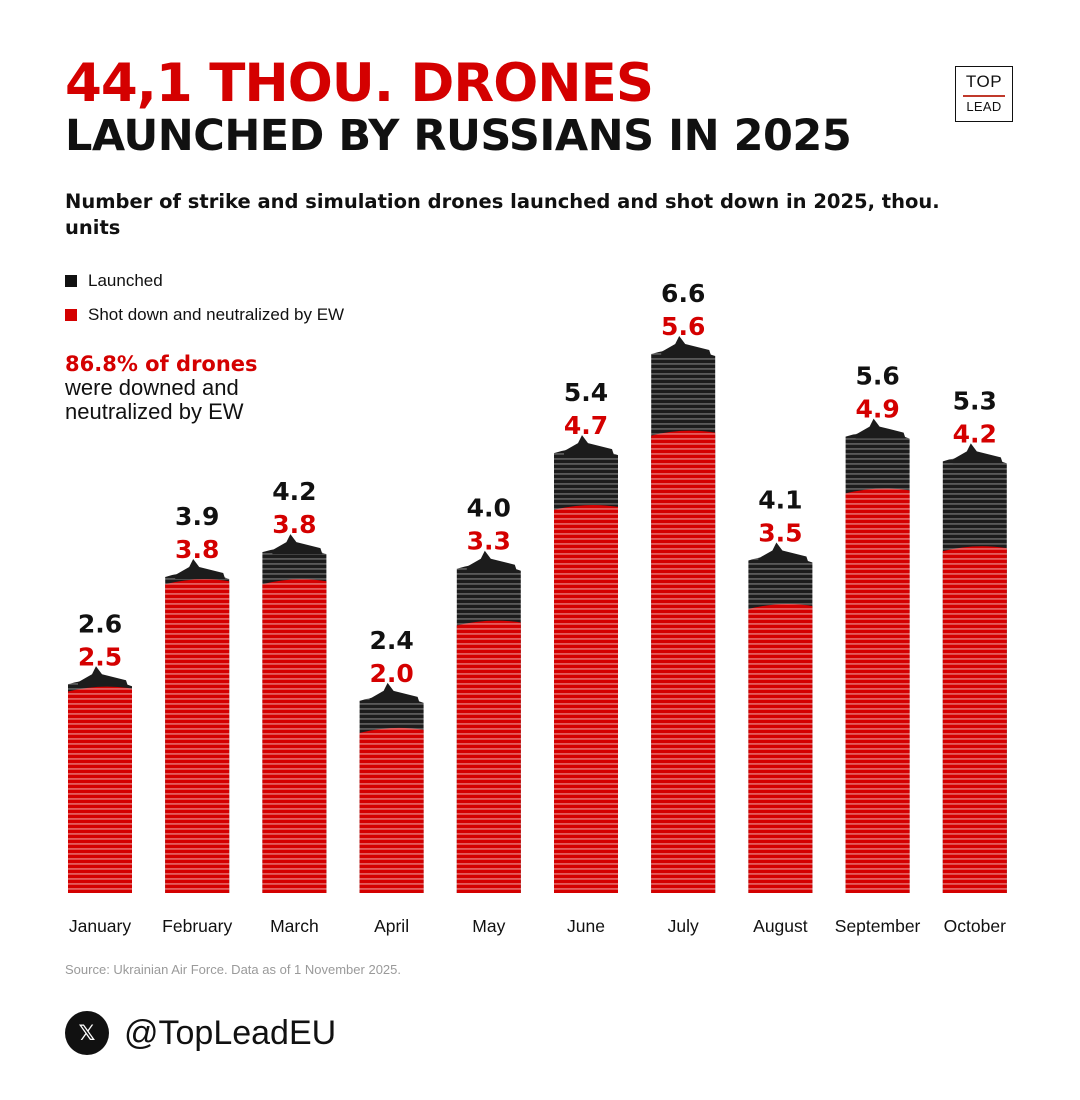  What do you see at coordinates (488, 926) in the screenshot?
I see `x-tick-label: May` at bounding box center [488, 926].